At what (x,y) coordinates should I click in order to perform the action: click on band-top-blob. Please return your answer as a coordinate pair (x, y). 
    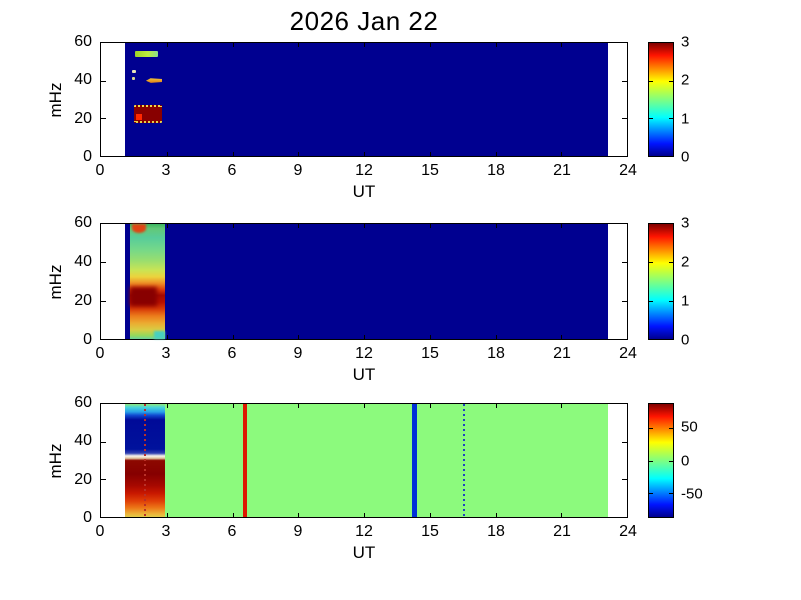
    Looking at the image, I should click on (139, 228).